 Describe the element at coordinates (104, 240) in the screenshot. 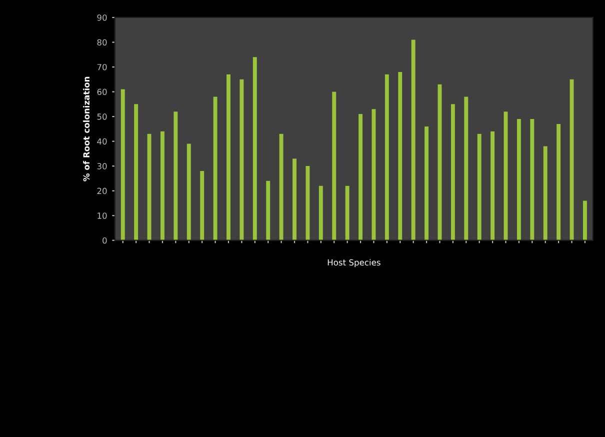

I see `y-tick-label: 0` at that location.